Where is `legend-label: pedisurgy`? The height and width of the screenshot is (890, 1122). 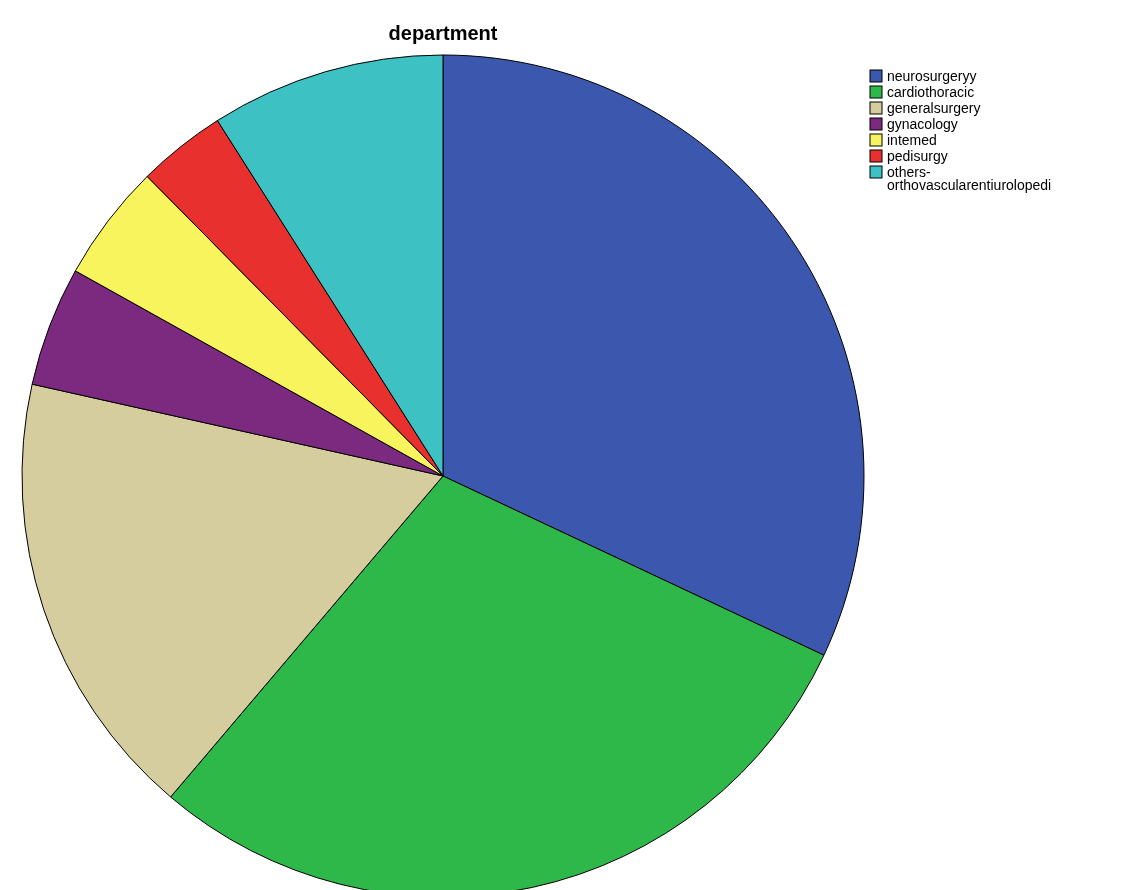
legend-label: pedisurgy is located at coordinates (917, 156).